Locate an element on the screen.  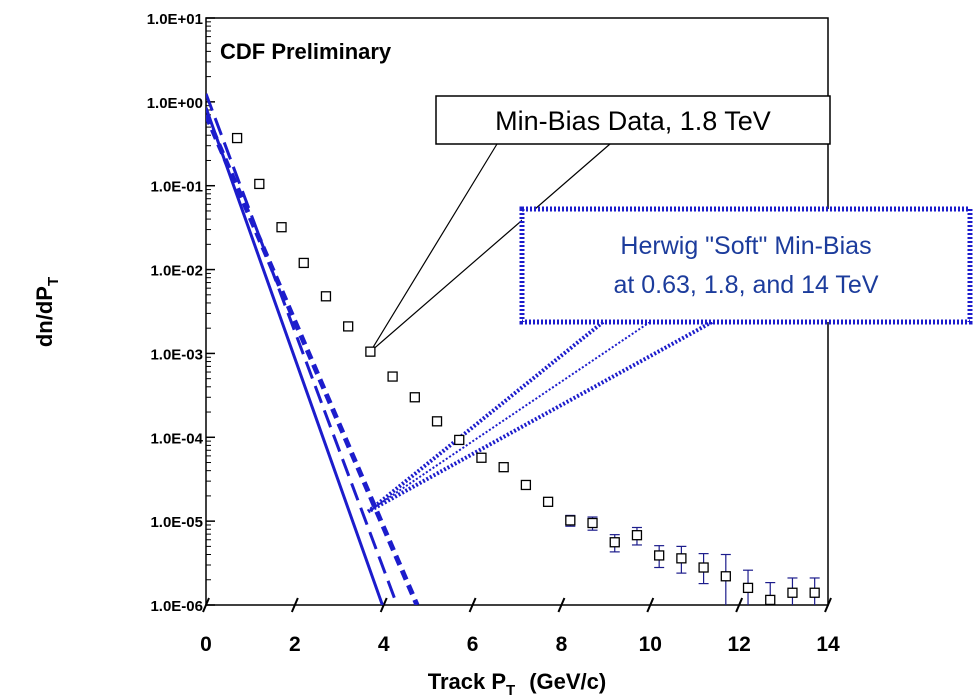
y-tick-label: 1.0E+01 is located at coordinates (175, 19).